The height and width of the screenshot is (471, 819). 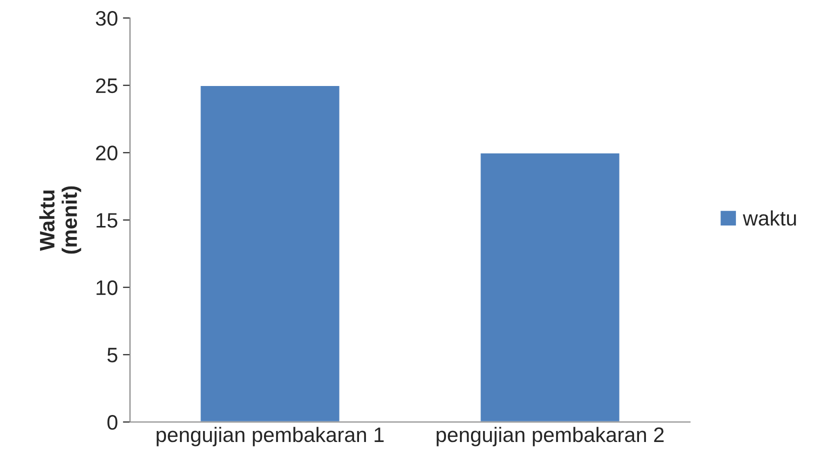 I want to click on x-tick-label: pengujian pembakaran 2, so click(x=550, y=436).